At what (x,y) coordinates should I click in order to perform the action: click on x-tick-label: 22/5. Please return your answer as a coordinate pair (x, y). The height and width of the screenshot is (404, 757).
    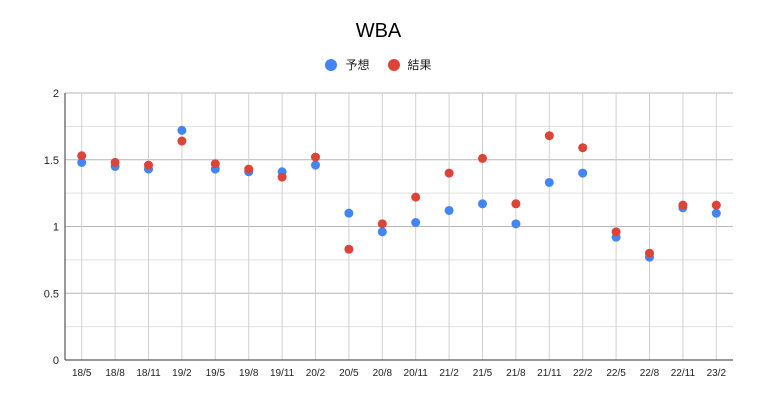
    Looking at the image, I should click on (616, 373).